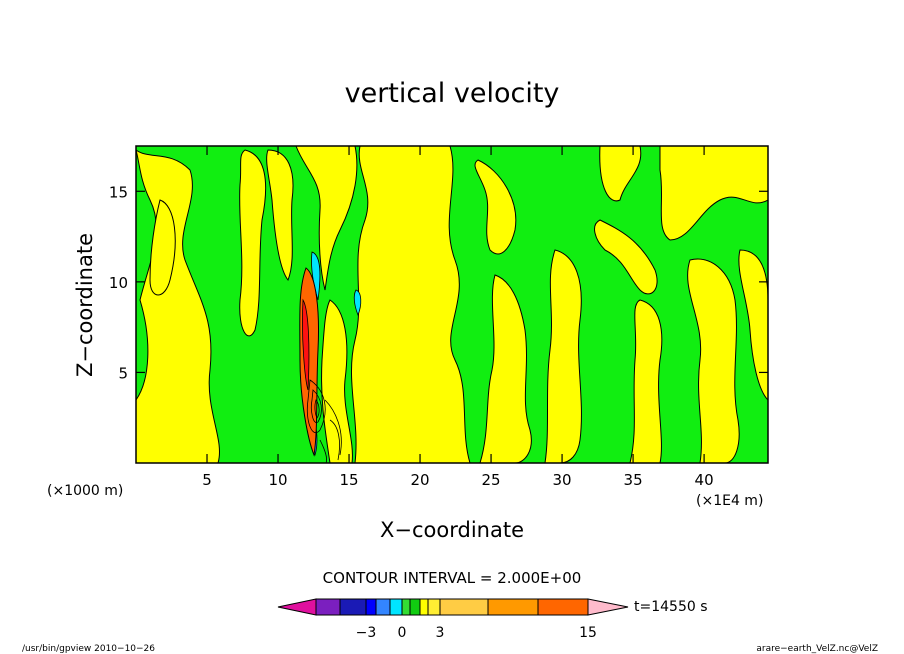 Image resolution: width=904 pixels, height=654 pixels. I want to click on y-tick-label: 15, so click(118, 192).